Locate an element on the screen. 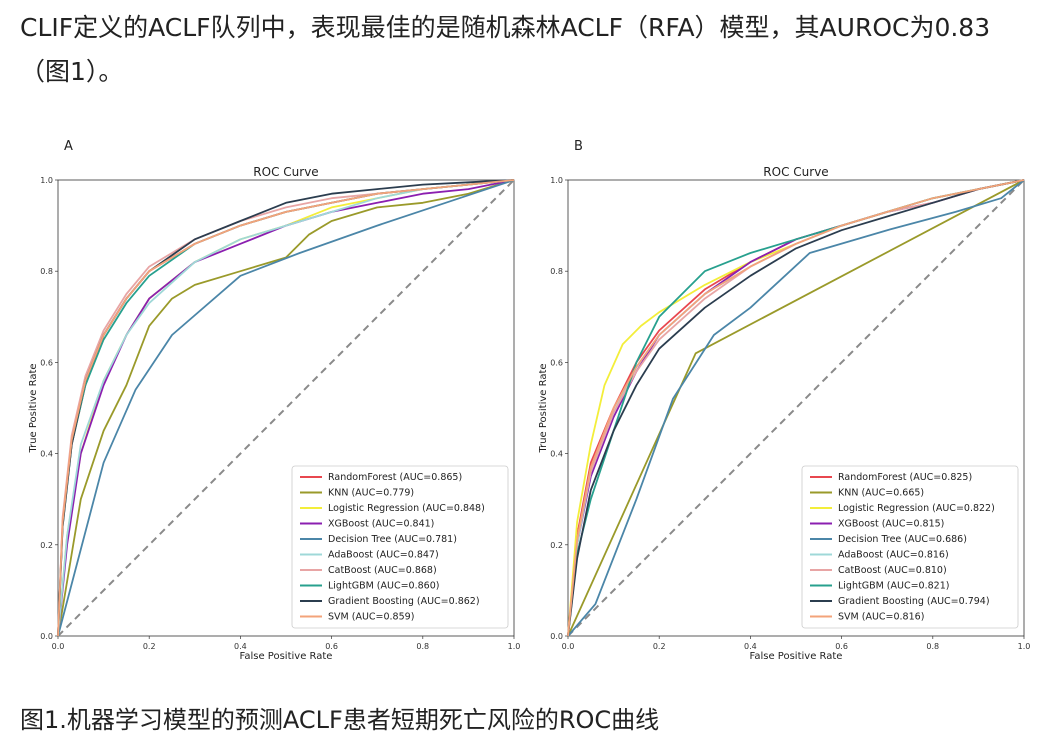 The image size is (1047, 756). panel-b-legend-label-10: SVM (AUC=0.816) is located at coordinates (881, 617).